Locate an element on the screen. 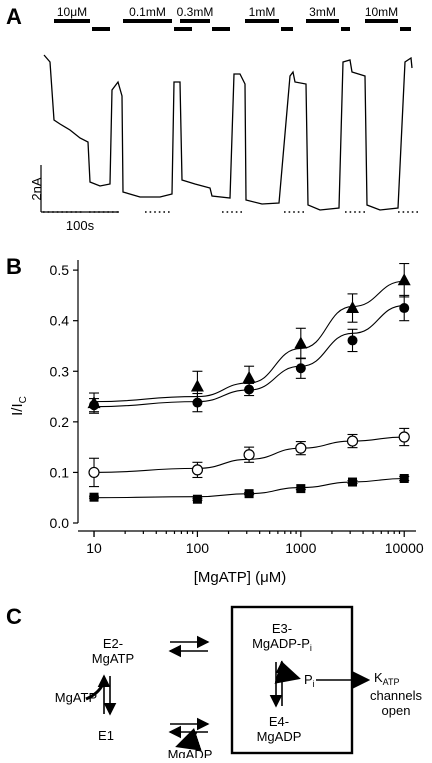  concentration-label: 3mM is located at coordinates (322, 12).